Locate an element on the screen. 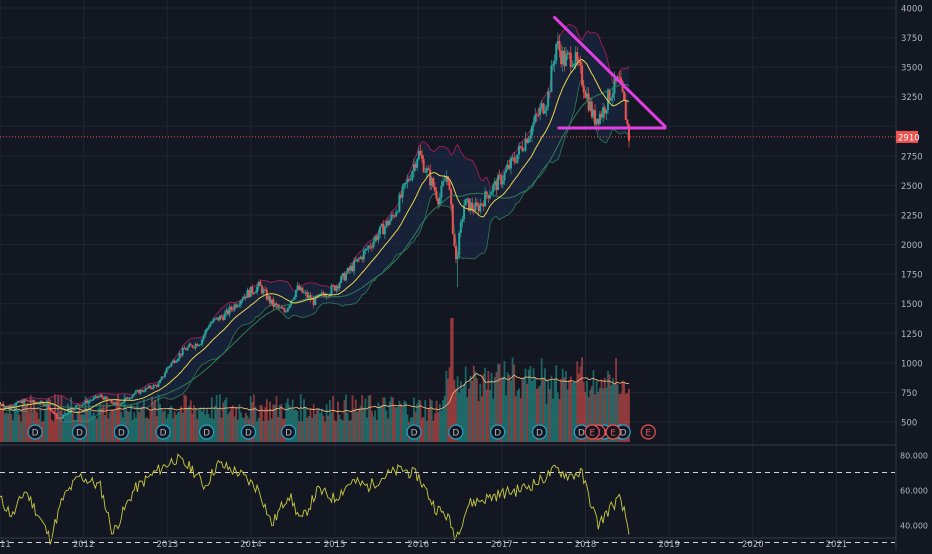 The height and width of the screenshot is (554, 932). current-price-tag is located at coordinates (907, 136).